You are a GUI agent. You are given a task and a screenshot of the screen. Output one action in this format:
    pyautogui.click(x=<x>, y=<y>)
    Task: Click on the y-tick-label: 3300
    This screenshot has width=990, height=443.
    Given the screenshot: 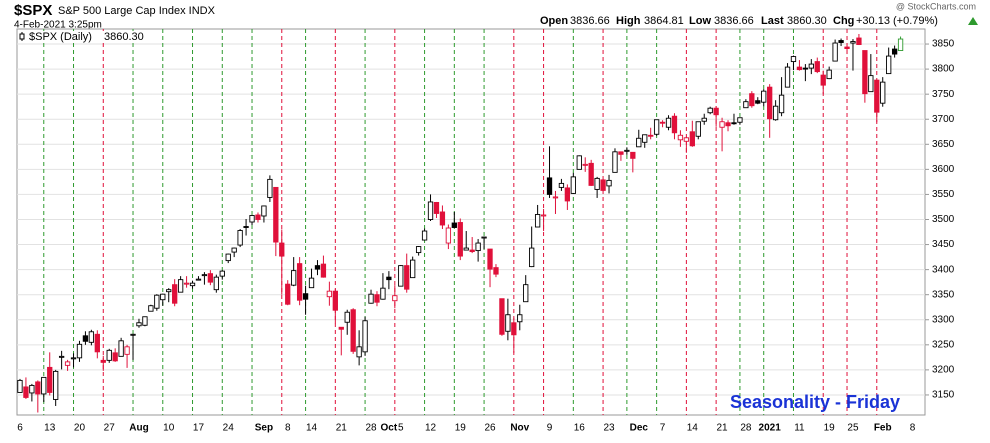 What is the action you would take?
    pyautogui.click(x=943, y=319)
    